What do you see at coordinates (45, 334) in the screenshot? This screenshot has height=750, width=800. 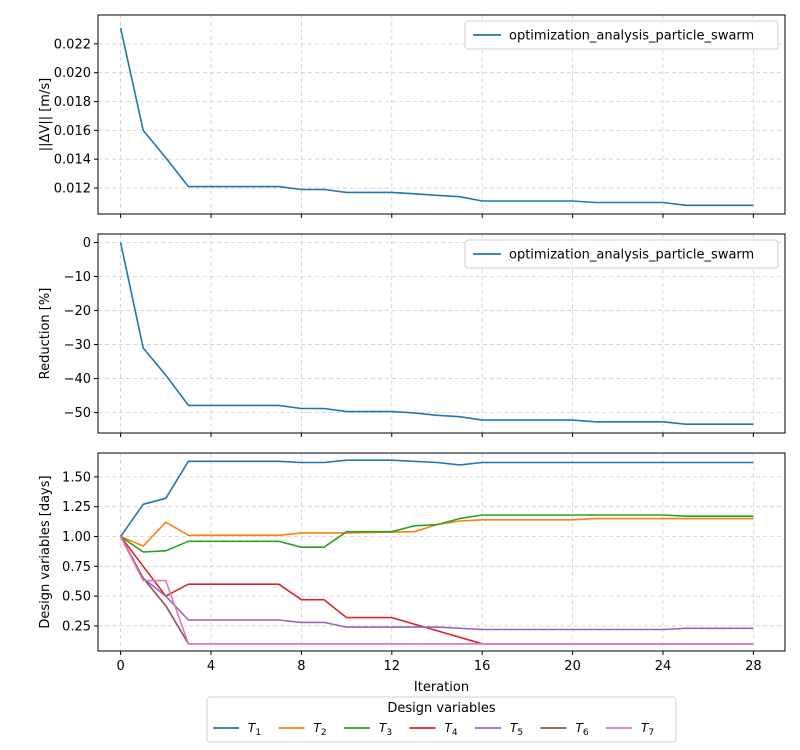 I see `y-axis-label: Reduction [%]` at bounding box center [45, 334].